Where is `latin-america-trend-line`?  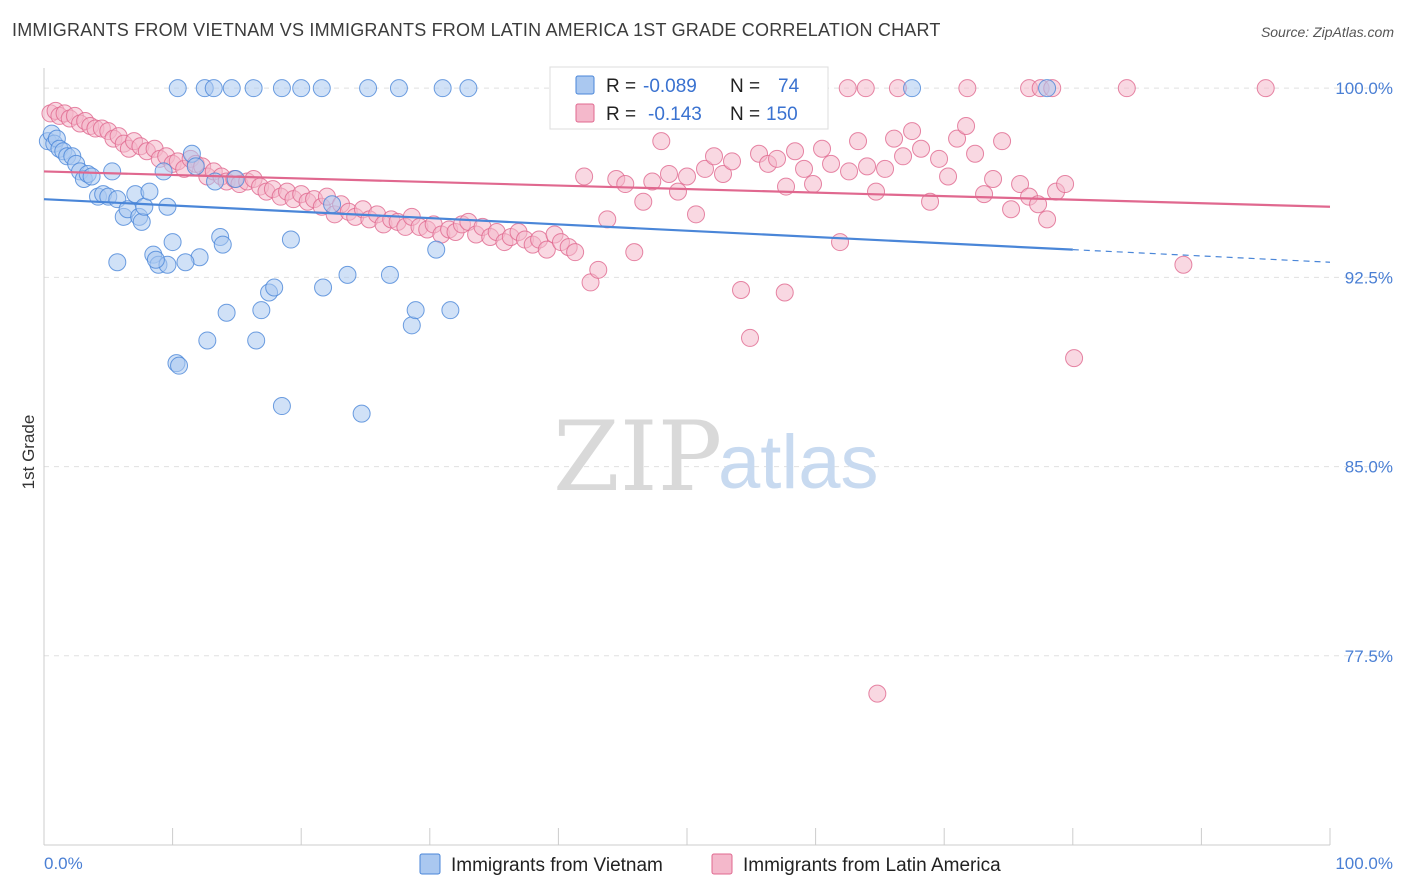
latin-america-trend-line is located at coordinates (687, 189).